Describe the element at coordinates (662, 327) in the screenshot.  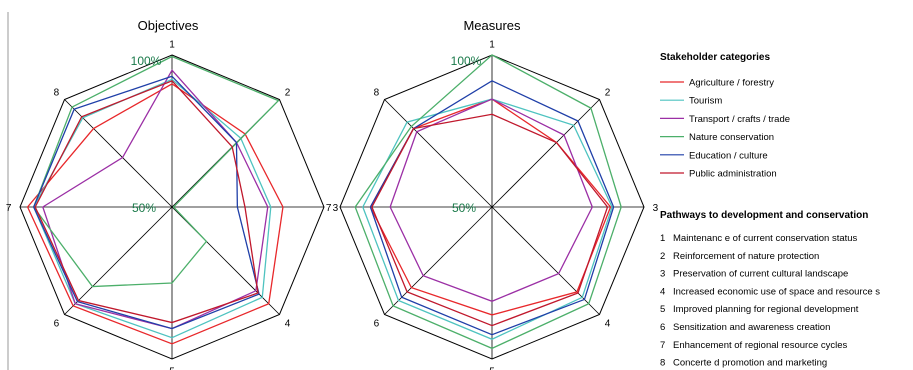
I see `pathway-number: 6` at that location.